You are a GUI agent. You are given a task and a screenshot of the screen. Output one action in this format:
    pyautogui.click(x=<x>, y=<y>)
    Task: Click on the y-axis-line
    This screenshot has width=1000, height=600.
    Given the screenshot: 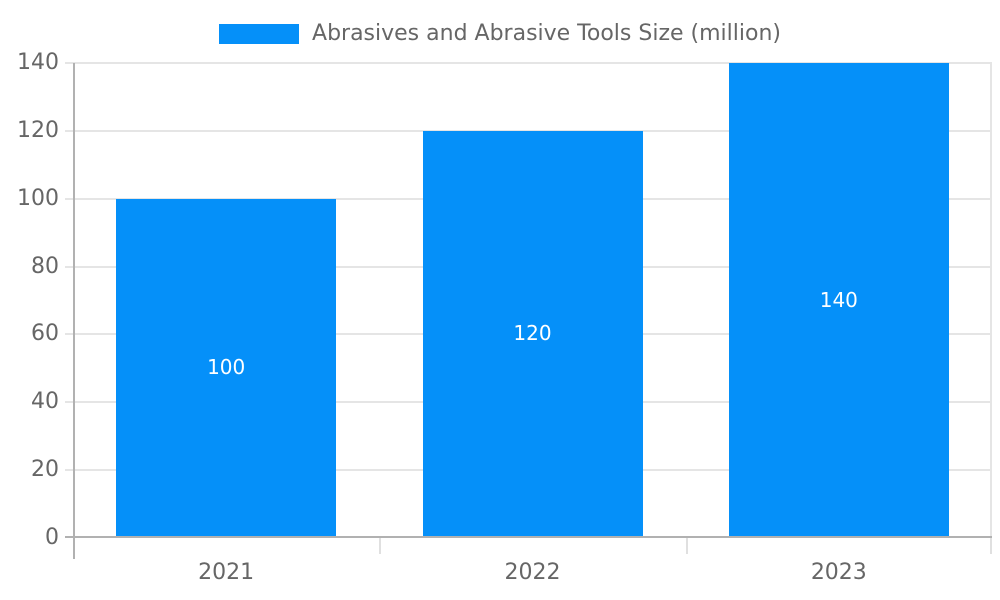 What is the action you would take?
    pyautogui.click(x=74, y=311)
    